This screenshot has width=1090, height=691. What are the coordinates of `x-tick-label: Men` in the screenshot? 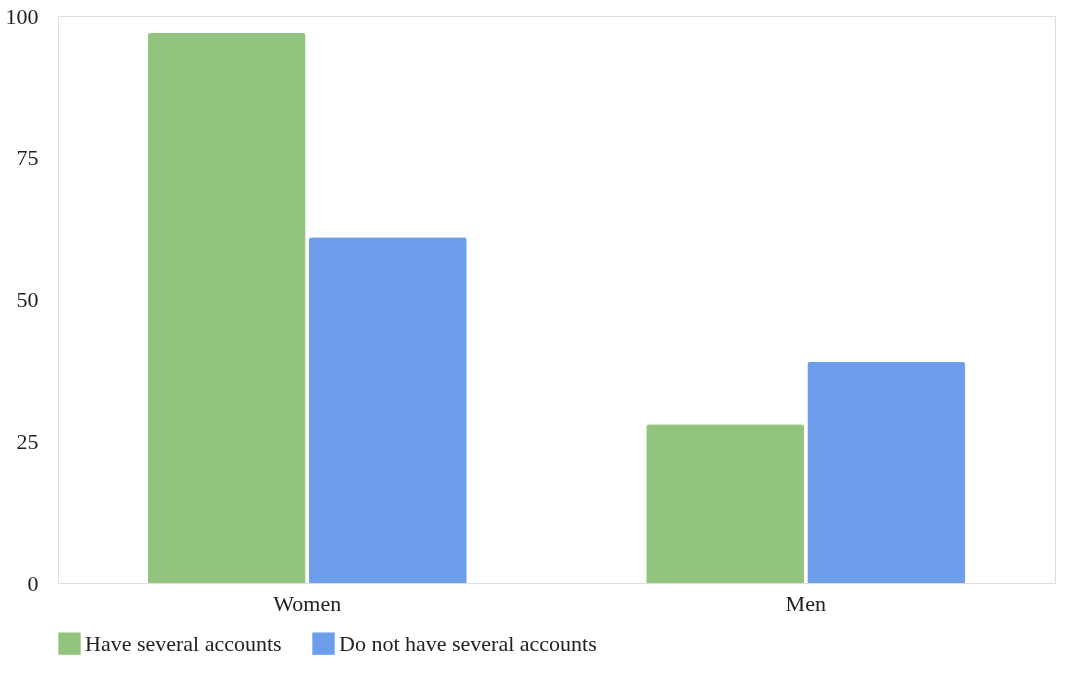 It's located at (805, 603).